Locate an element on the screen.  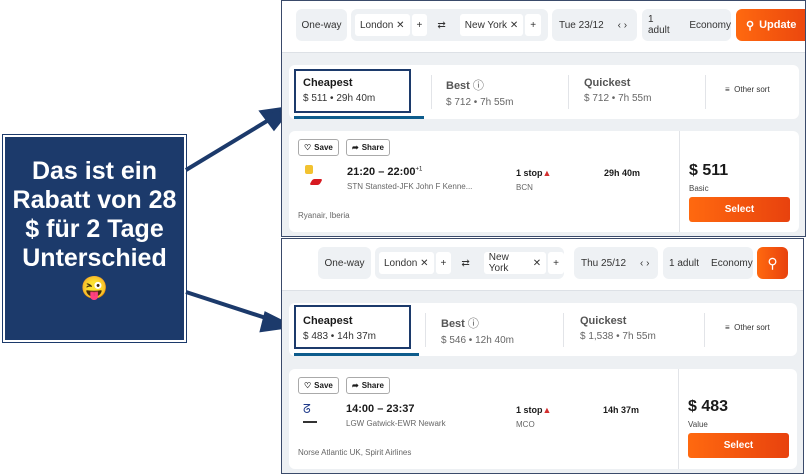
save-label: Save is located at coordinates (323, 385).